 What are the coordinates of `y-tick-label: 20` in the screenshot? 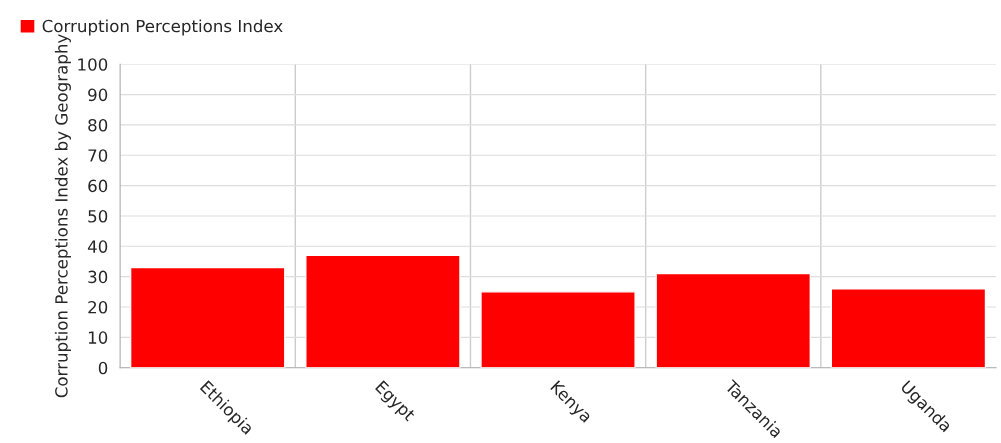 It's located at (98, 307).